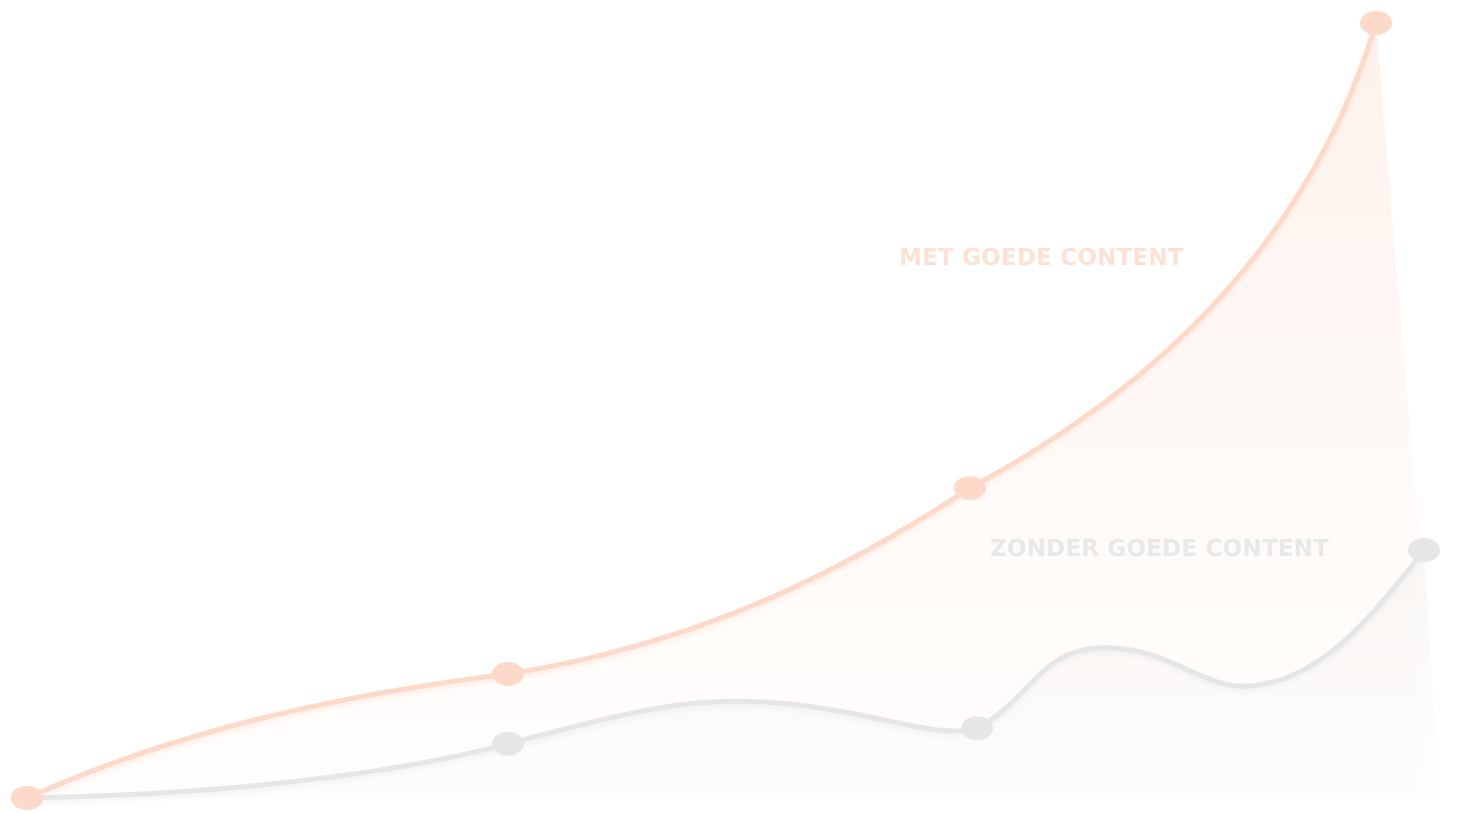 The image size is (1462, 813). What do you see at coordinates (1159, 549) in the screenshot?
I see `series-label-zonder-goede-content: ZONDER GOEDE CONTENT` at bounding box center [1159, 549].